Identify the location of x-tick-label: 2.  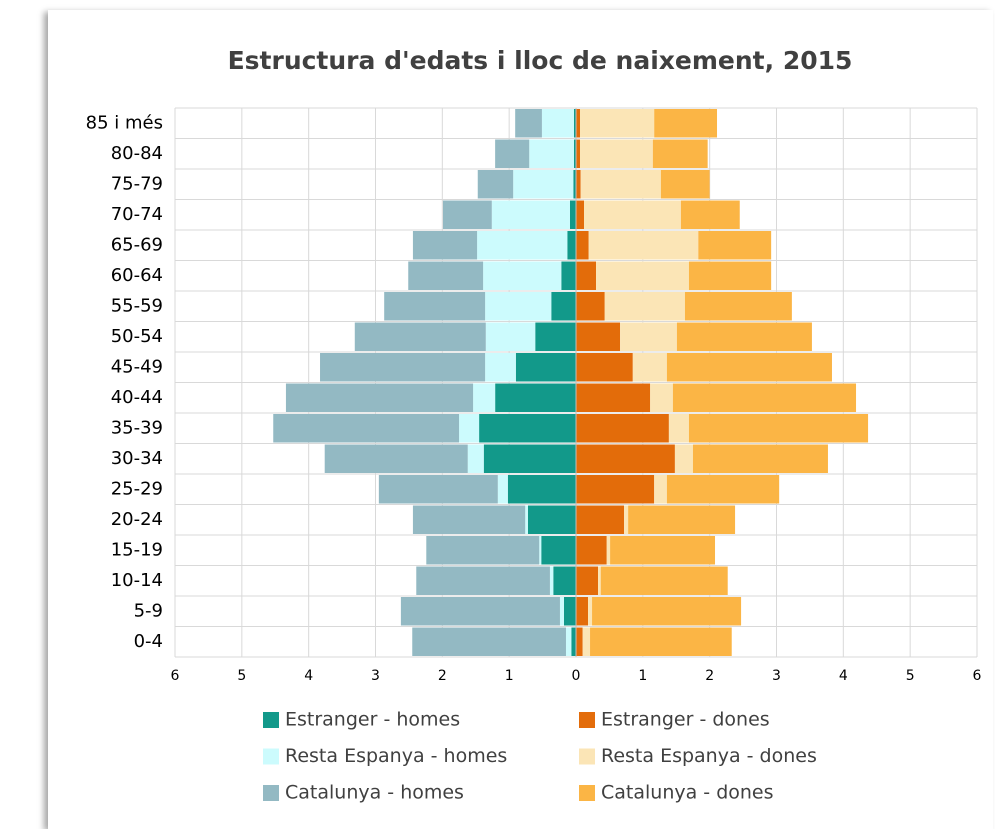
(709, 676).